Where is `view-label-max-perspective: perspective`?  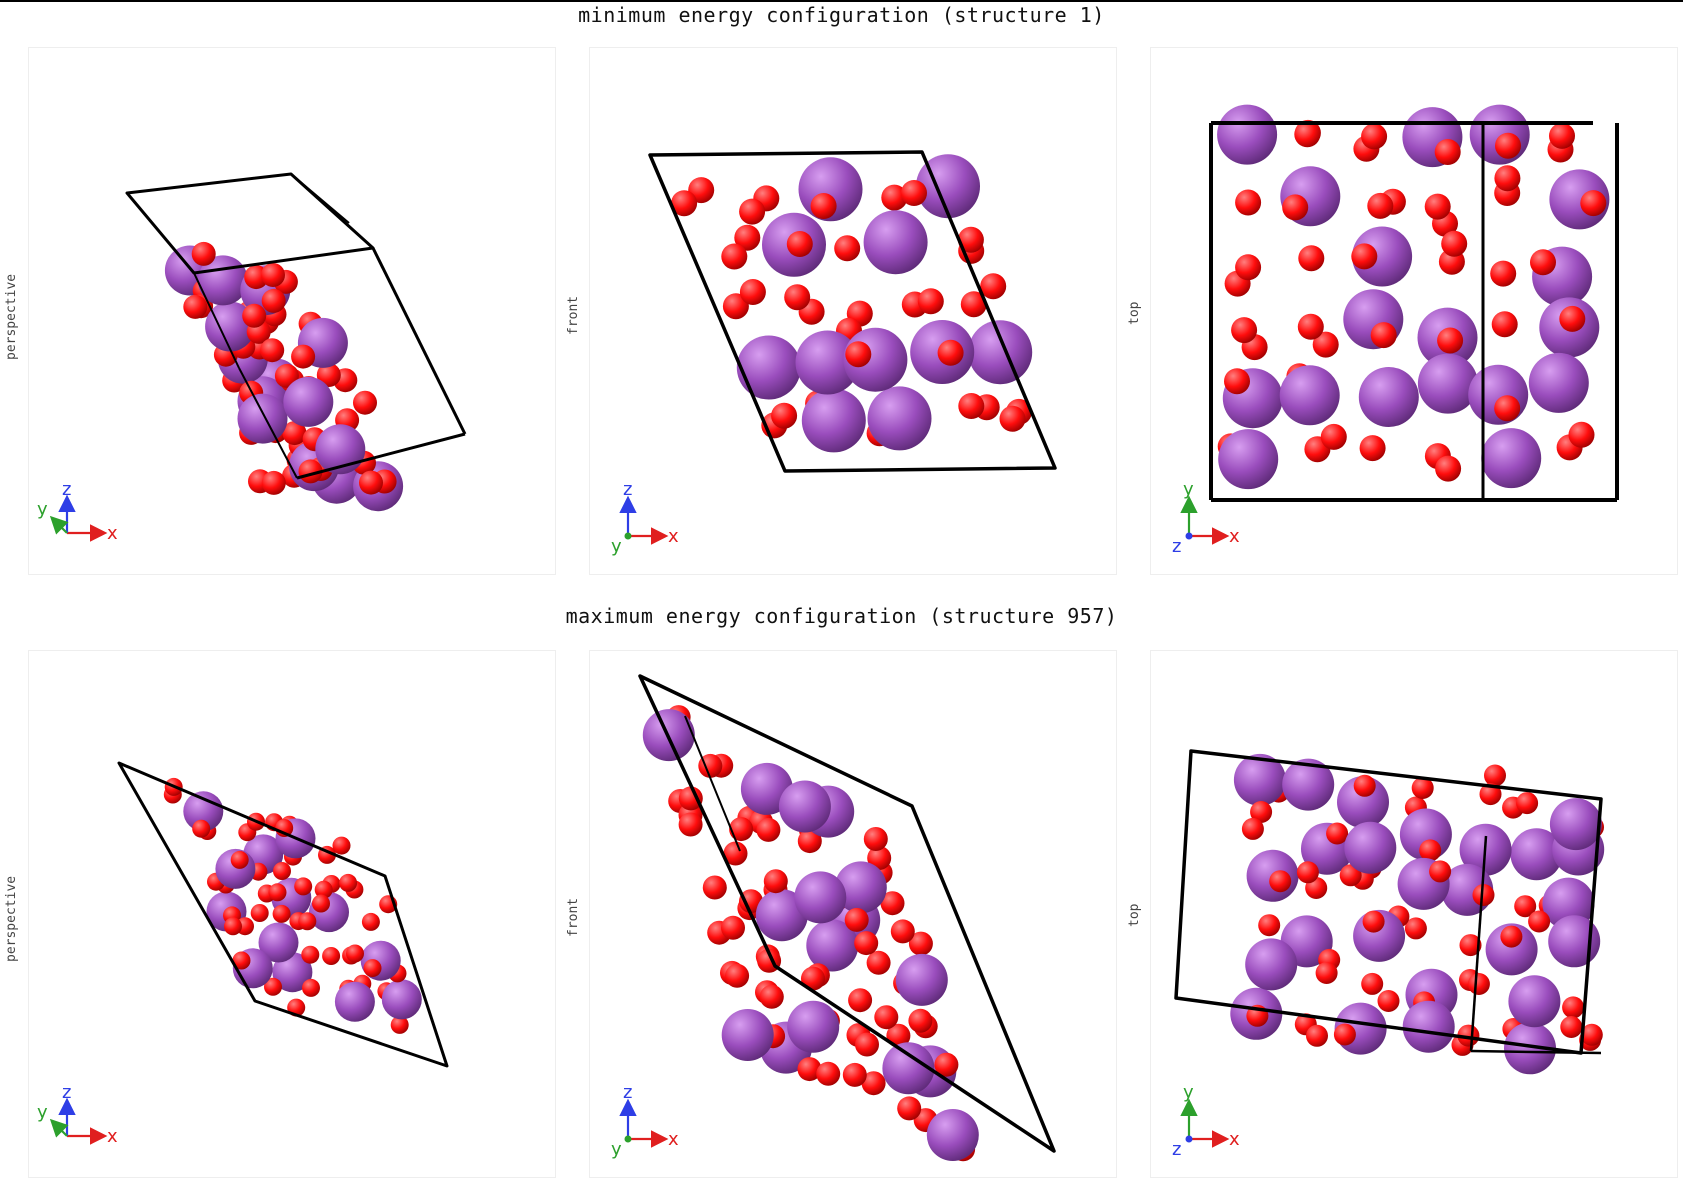 view-label-max-perspective: perspective is located at coordinates (11, 918).